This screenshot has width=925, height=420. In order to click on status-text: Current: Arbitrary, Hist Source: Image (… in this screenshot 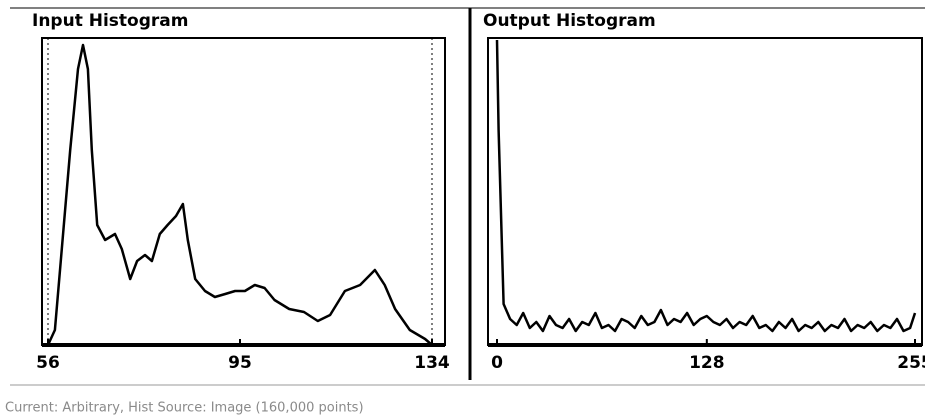, I will do `click(184, 408)`.